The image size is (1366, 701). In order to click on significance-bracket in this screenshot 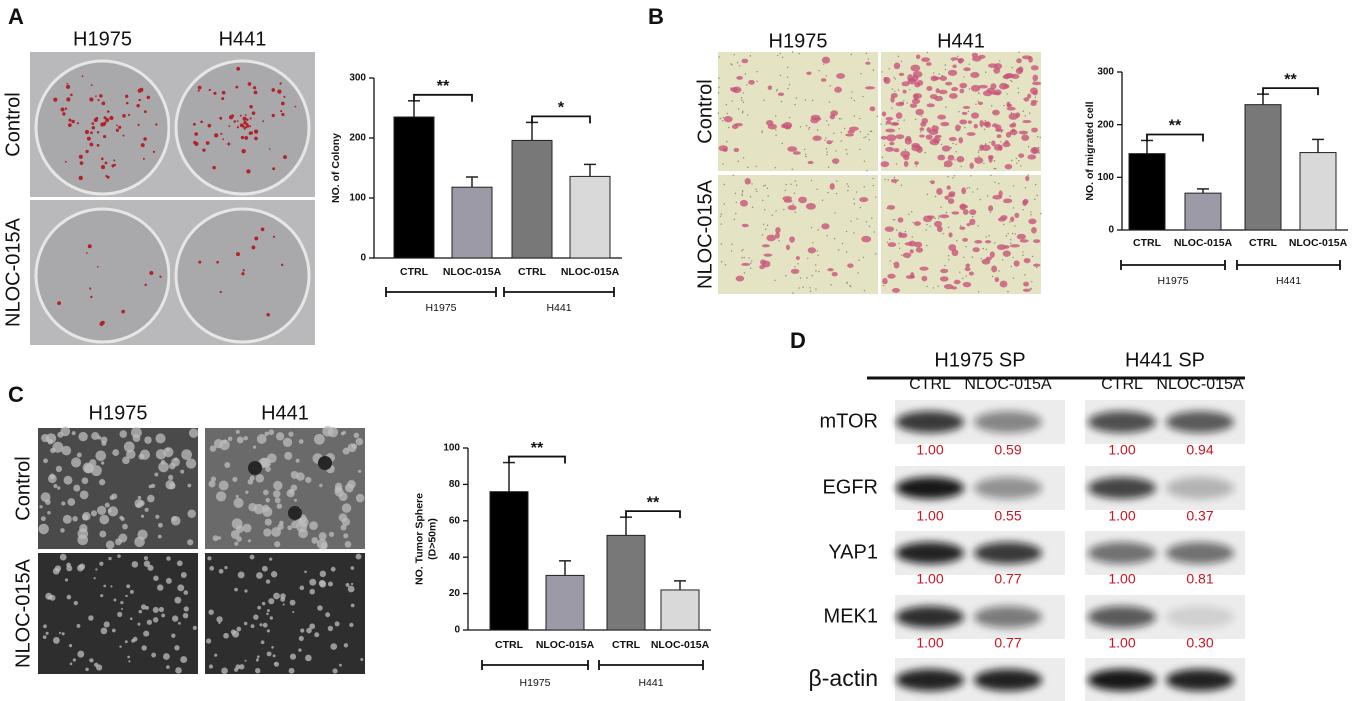, I will do `click(443, 97)`.